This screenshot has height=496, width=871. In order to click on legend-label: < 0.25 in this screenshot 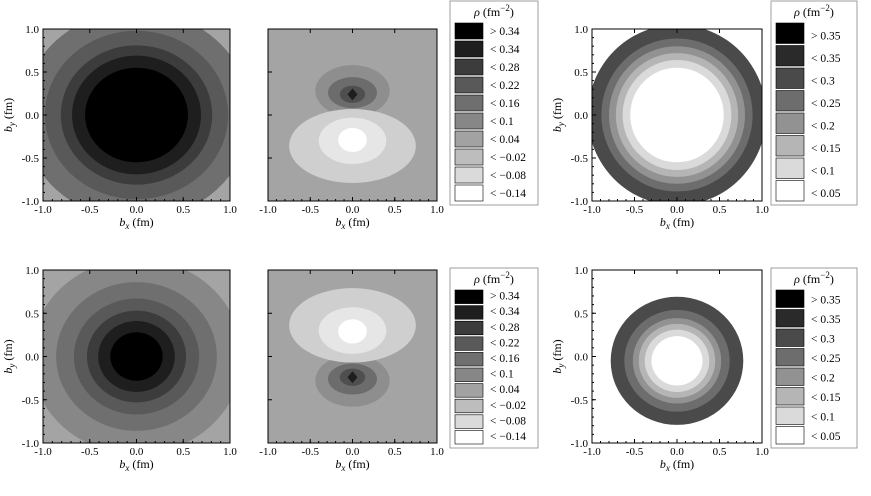, I will do `click(826, 359)`.